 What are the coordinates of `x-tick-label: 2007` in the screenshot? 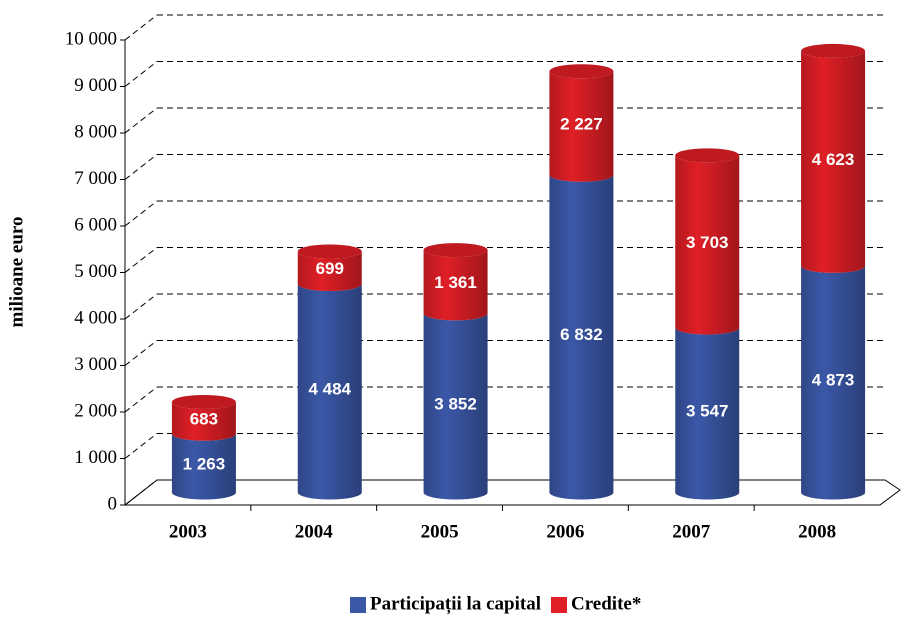 It's located at (691, 531).